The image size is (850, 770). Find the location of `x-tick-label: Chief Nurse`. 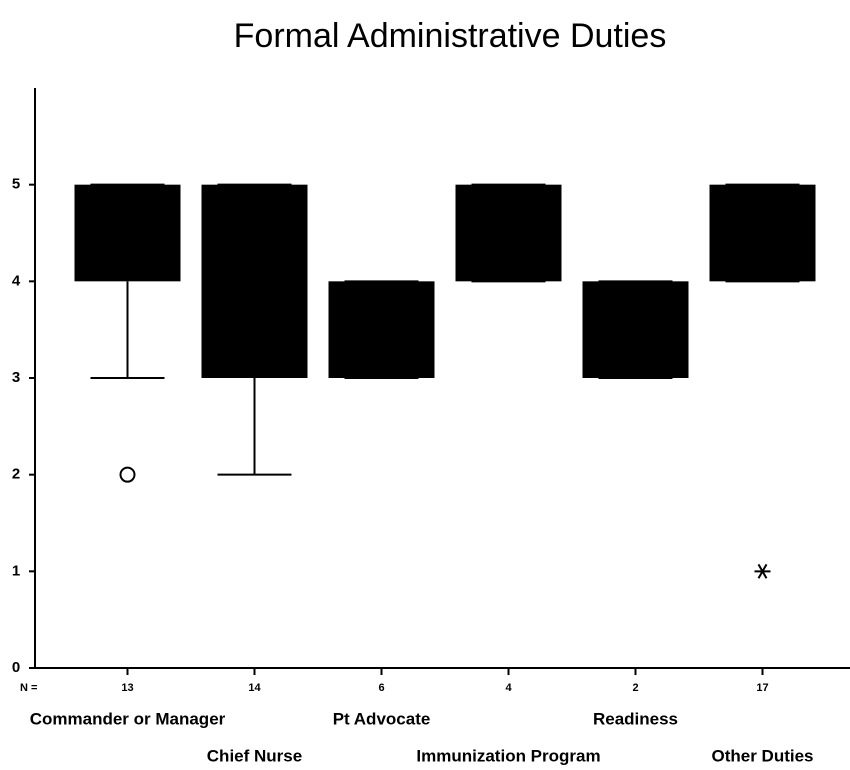

x-tick-label: Chief Nurse is located at coordinates (254, 755).